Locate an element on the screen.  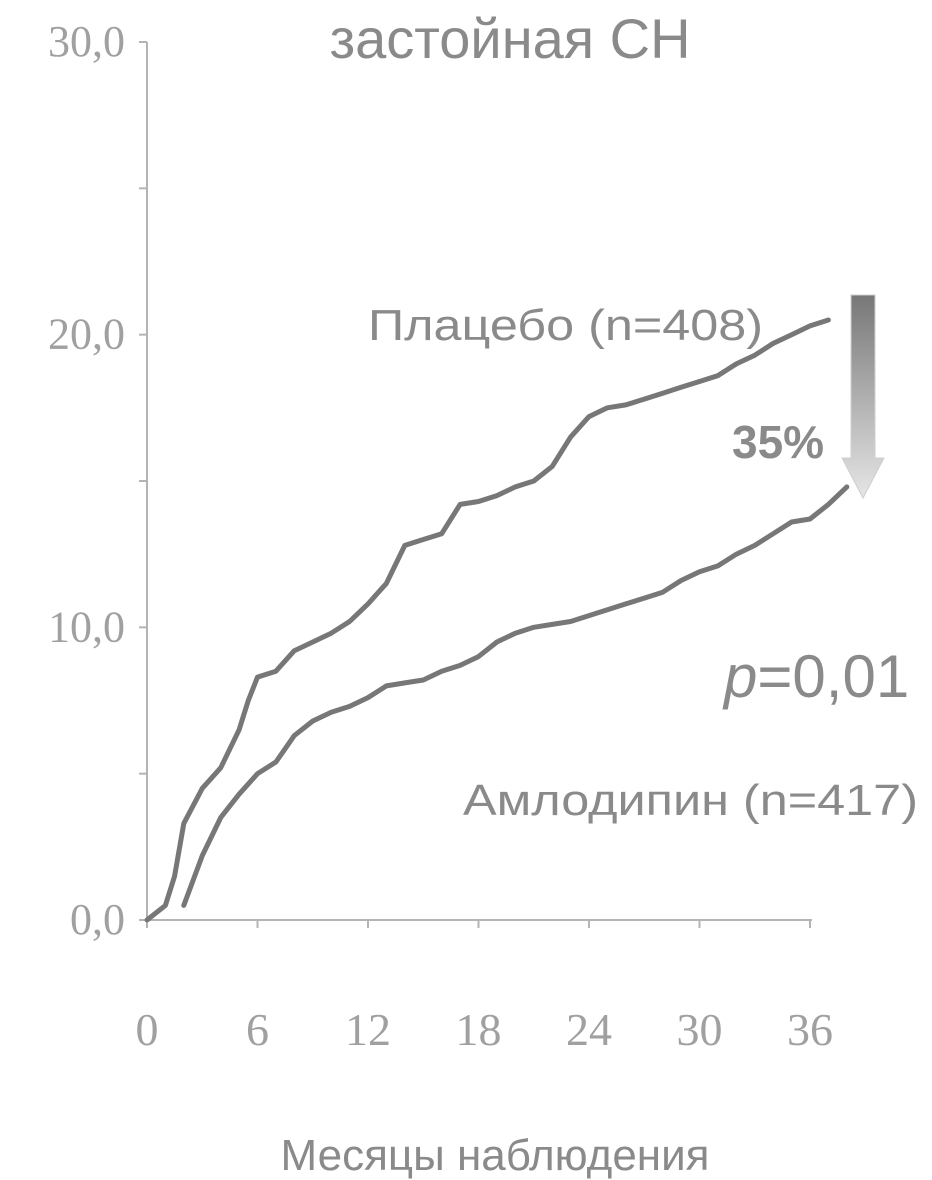
x-tick-label: 18 is located at coordinates (479, 1029).